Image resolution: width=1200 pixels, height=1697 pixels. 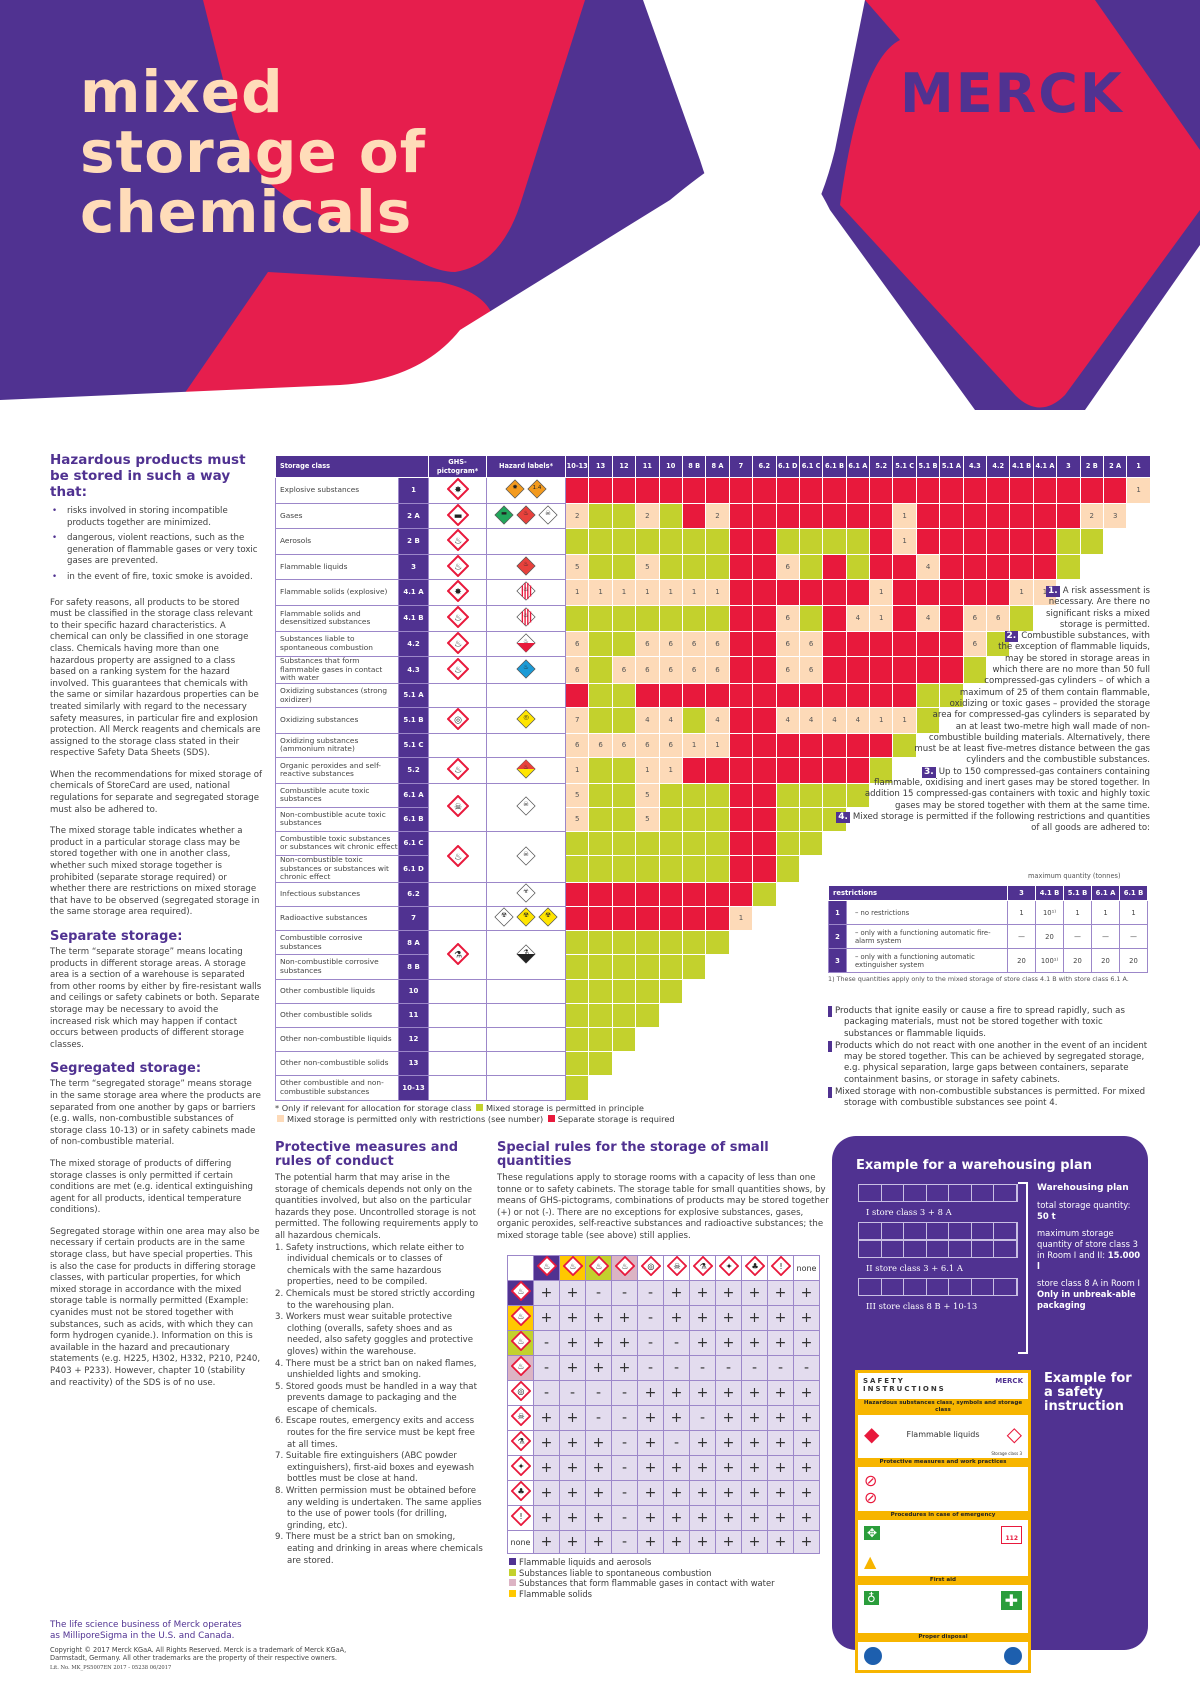 I want to click on pictogram-cell: ☠, so click(x=676, y=1268).